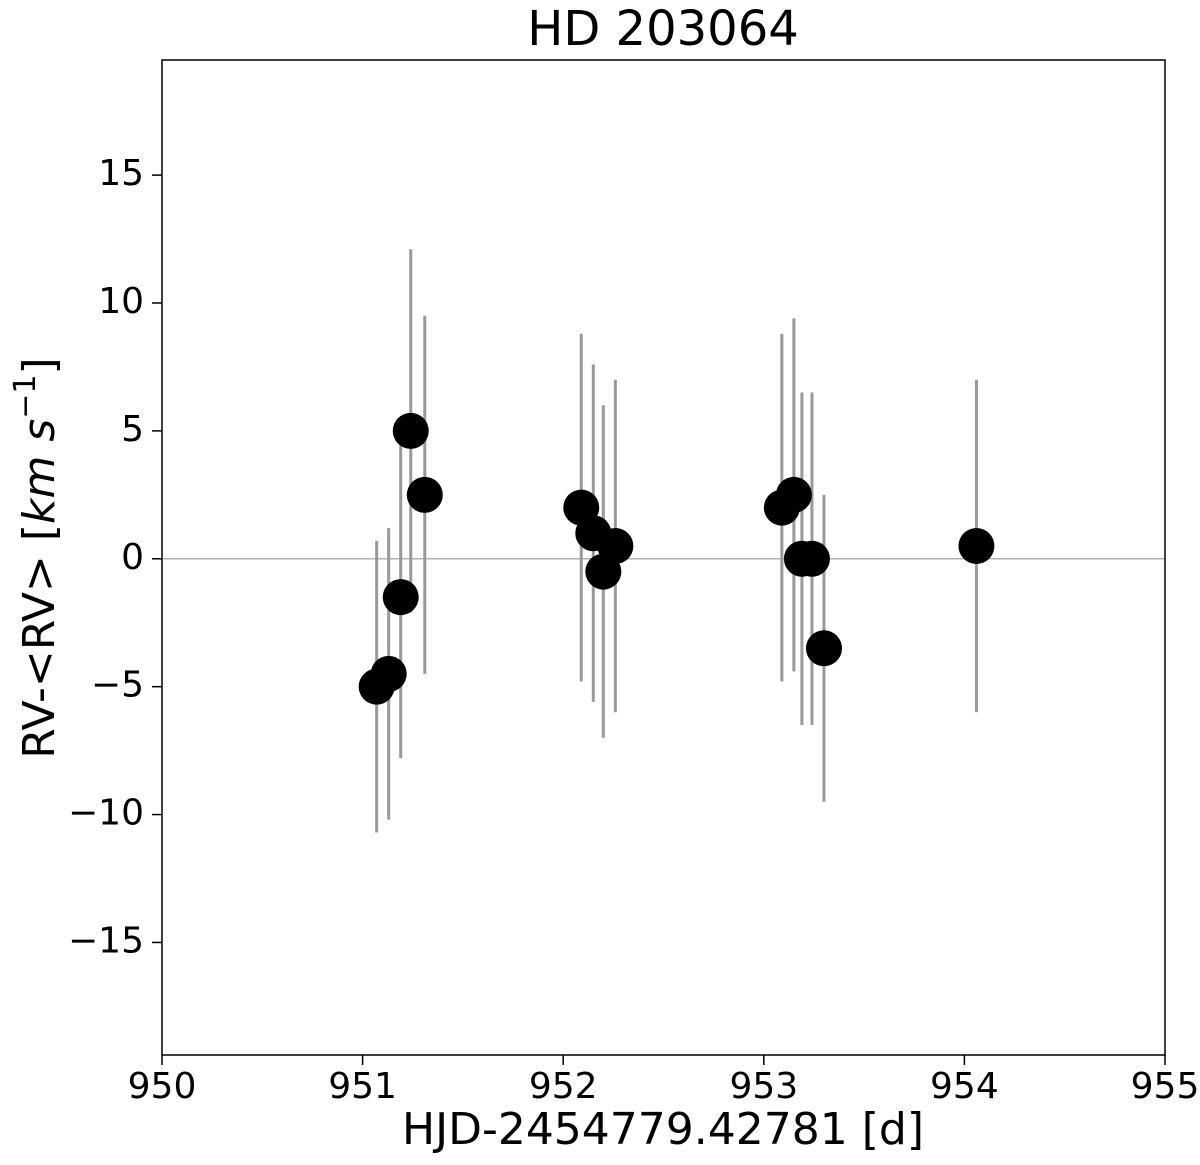 The width and height of the screenshot is (1200, 1165). What do you see at coordinates (362, 1086) in the screenshot?
I see `x-tick-label: 951` at bounding box center [362, 1086].